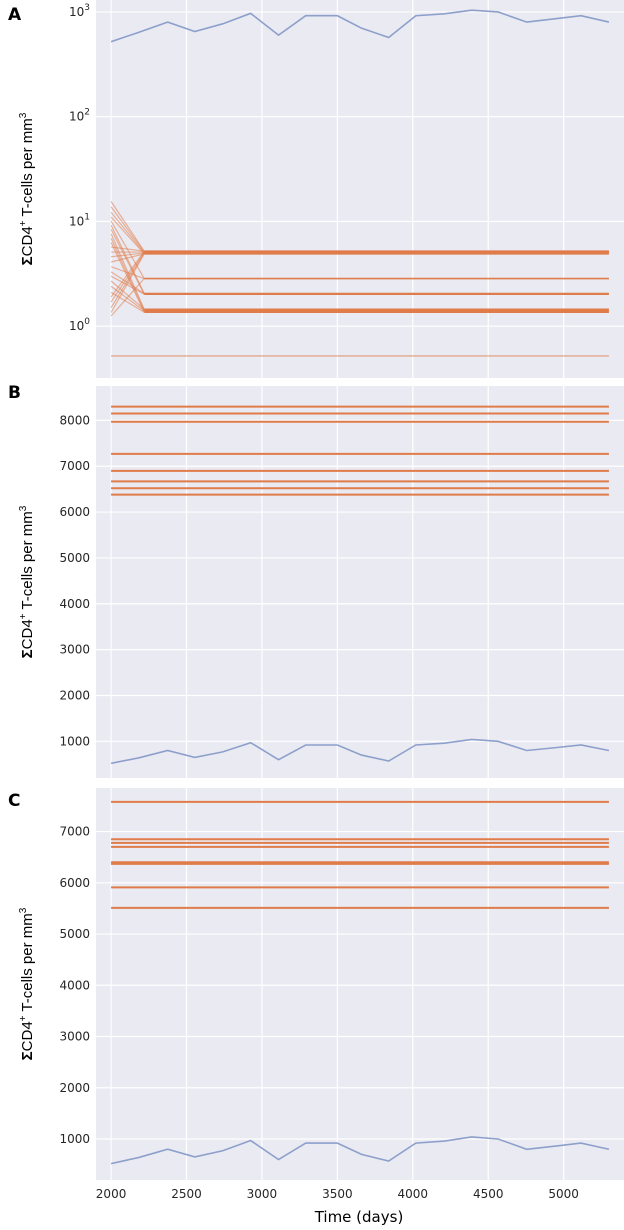 The width and height of the screenshot is (624, 1230). I want to click on panel-b-y-axis-label: ΣCD4+ T-cells per mm3, so click(27, 581).